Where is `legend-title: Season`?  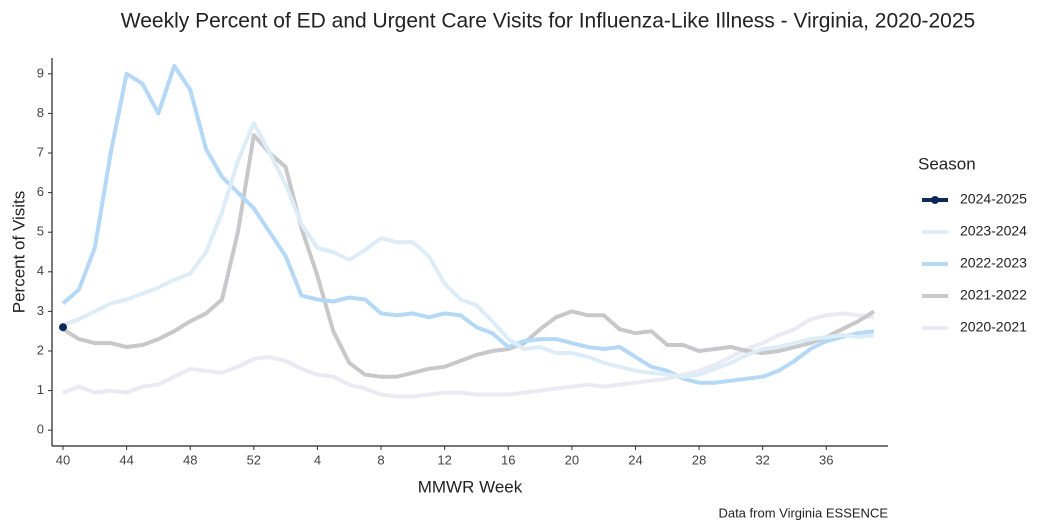
legend-title: Season is located at coordinates (947, 163).